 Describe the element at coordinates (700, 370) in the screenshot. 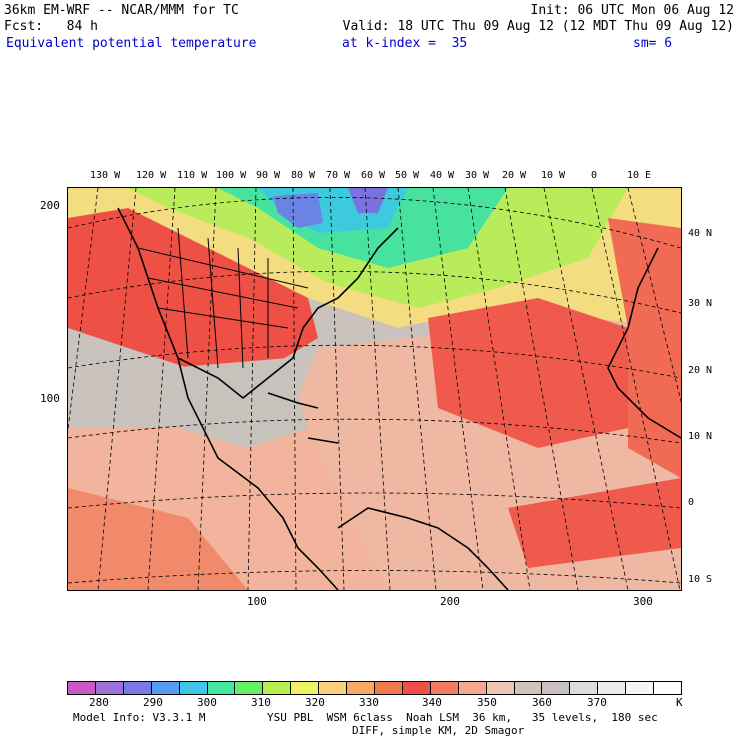

I see `lat-label: 20 N` at that location.